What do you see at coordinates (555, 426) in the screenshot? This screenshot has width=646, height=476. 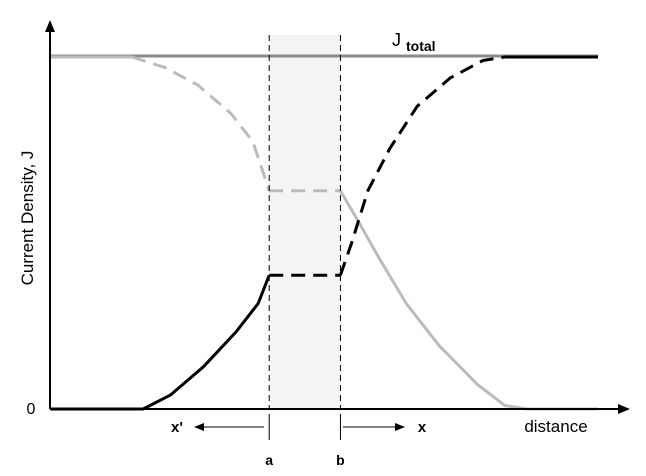 I see `x-axis-label: distance` at bounding box center [555, 426].